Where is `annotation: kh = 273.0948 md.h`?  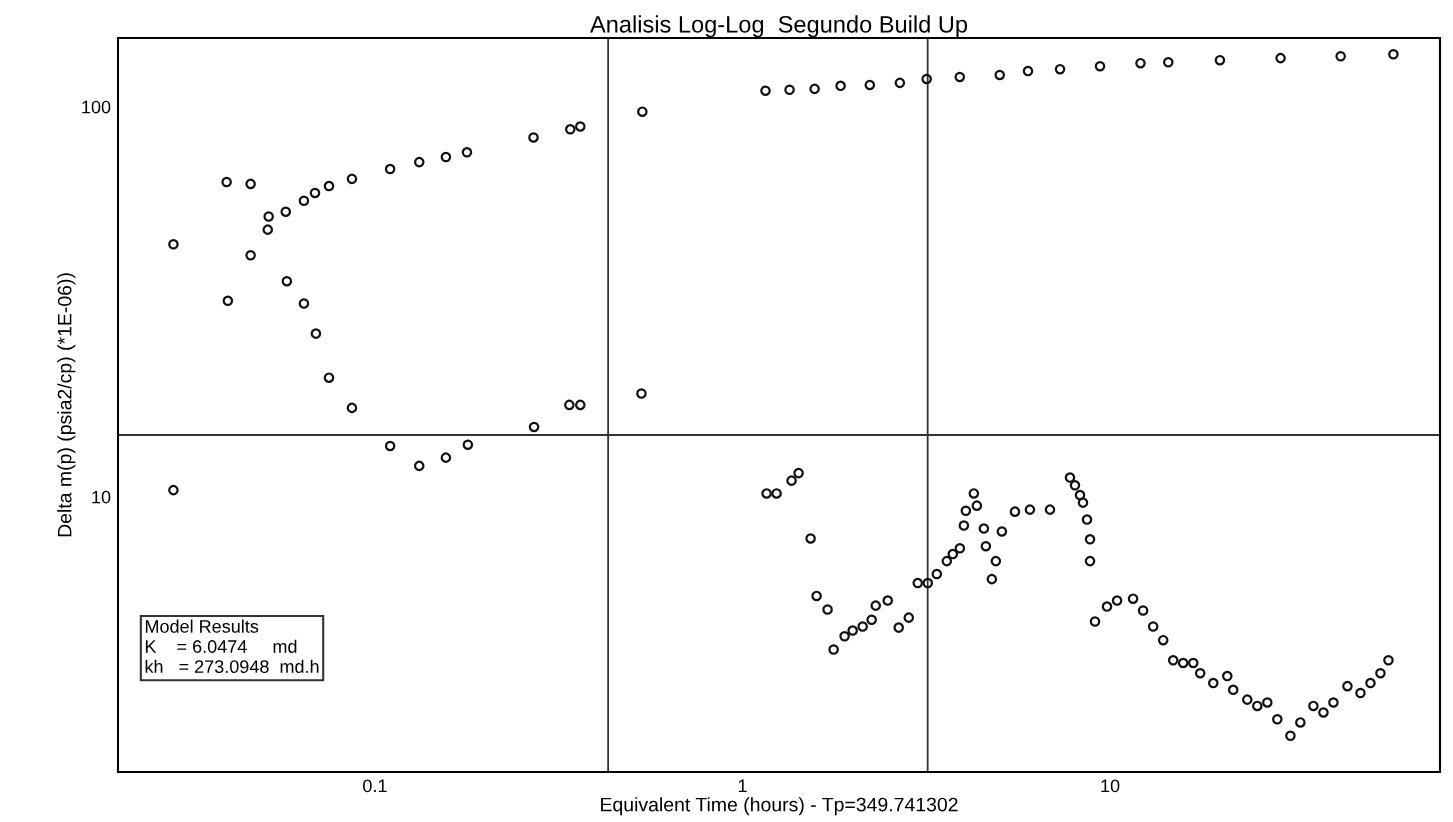
annotation: kh = 273.0948 md.h is located at coordinates (232, 666).